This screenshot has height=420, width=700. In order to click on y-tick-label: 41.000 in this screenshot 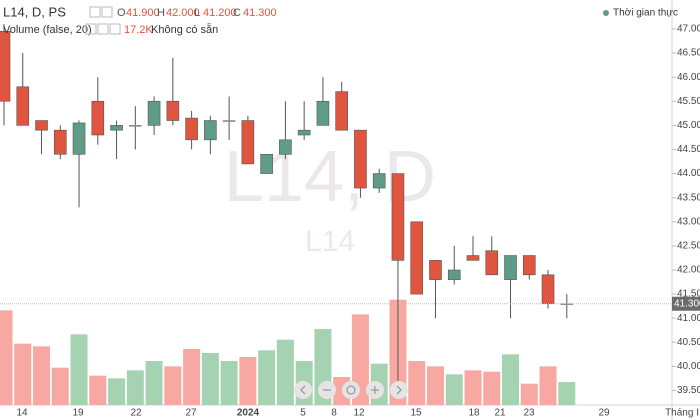, I will do `click(688, 318)`.